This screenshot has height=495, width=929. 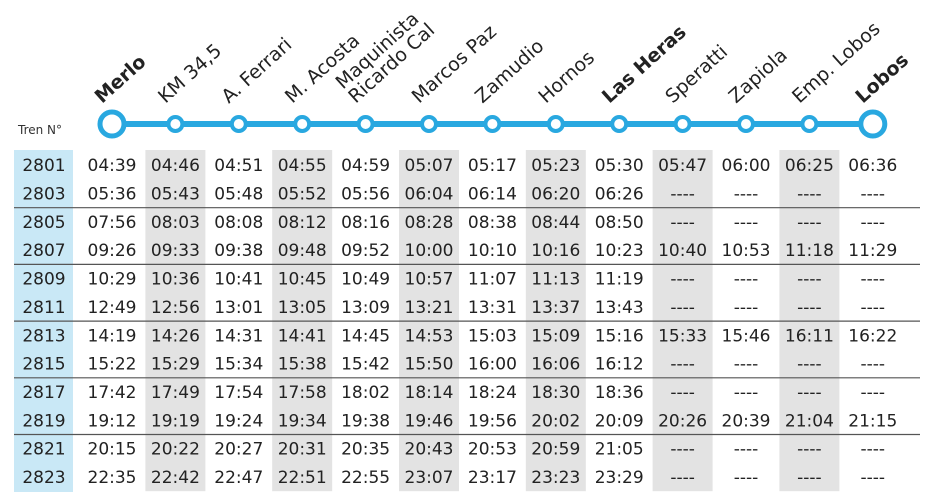 I want to click on time-cell: 06:26, so click(x=619, y=195).